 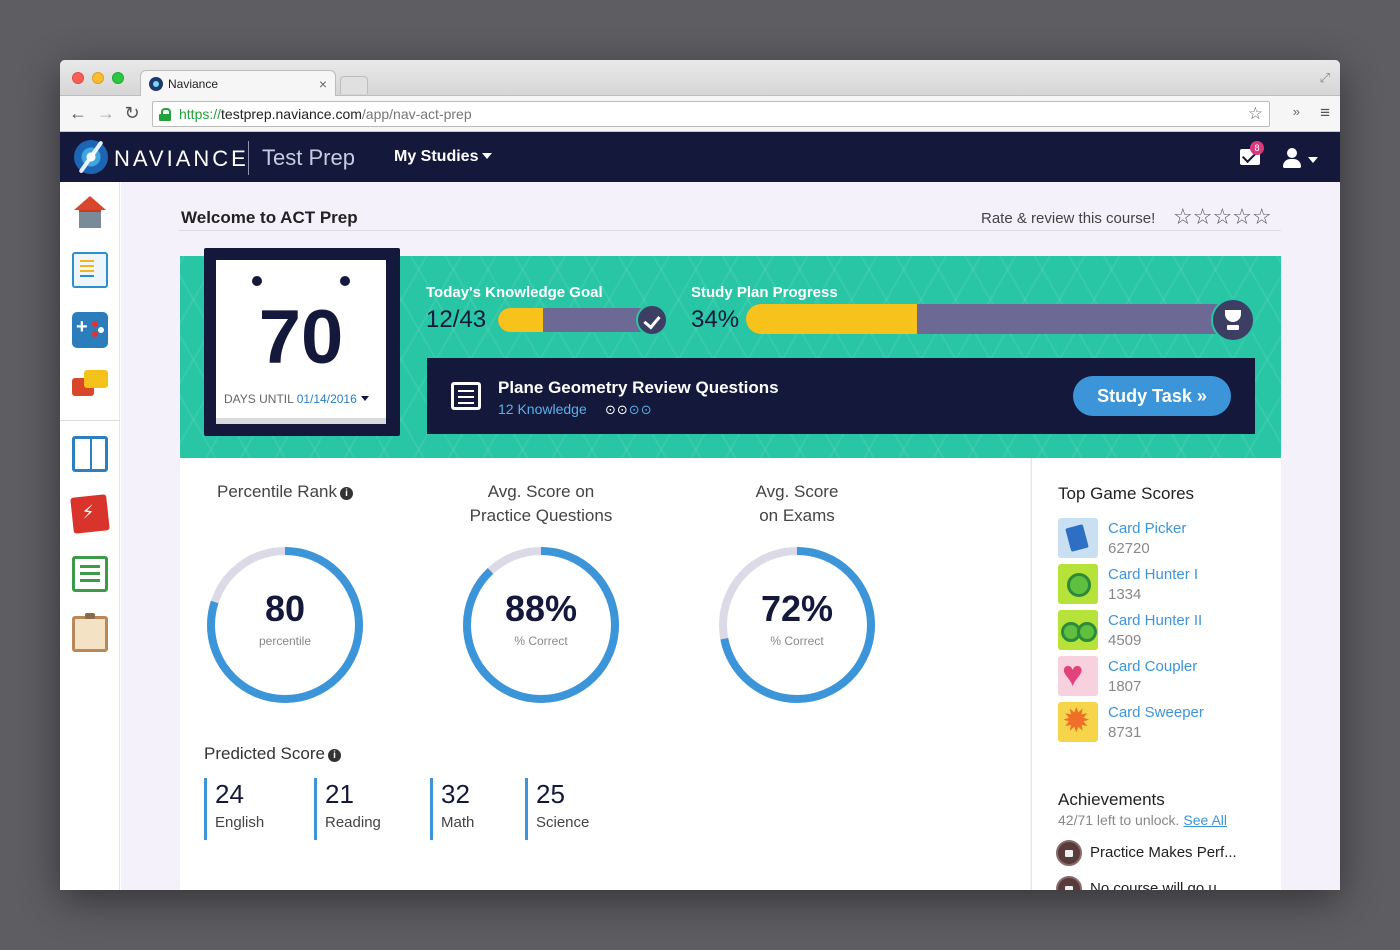 I want to click on exam-score-title: Avg. Score on Exams, so click(x=797, y=504).